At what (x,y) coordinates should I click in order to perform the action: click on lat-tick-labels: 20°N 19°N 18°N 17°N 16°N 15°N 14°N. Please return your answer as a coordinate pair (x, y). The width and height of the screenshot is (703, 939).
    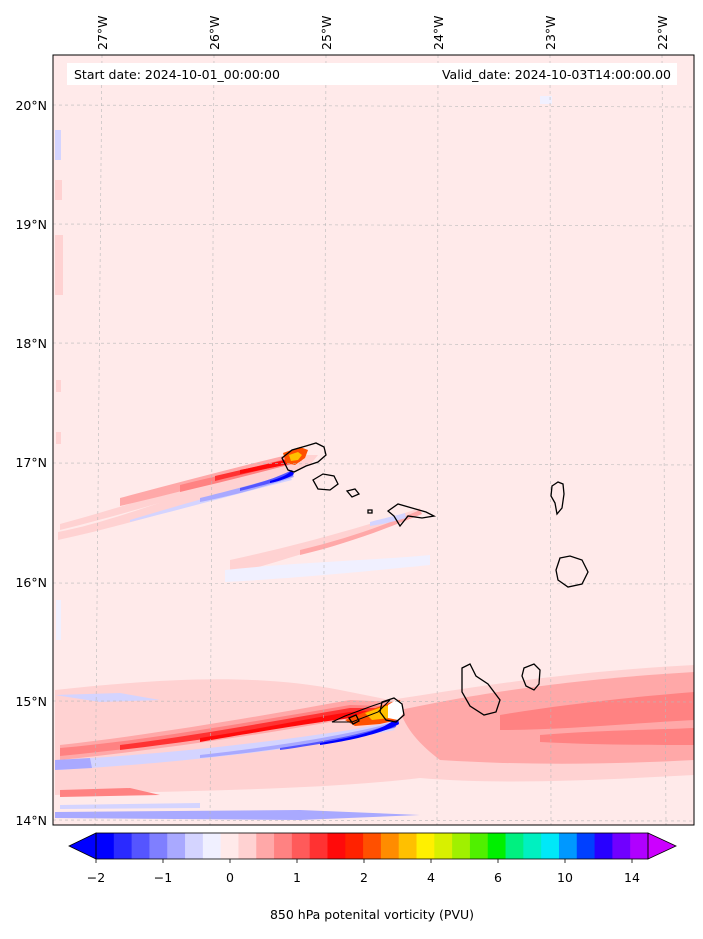
    Looking at the image, I should click on (31, 463).